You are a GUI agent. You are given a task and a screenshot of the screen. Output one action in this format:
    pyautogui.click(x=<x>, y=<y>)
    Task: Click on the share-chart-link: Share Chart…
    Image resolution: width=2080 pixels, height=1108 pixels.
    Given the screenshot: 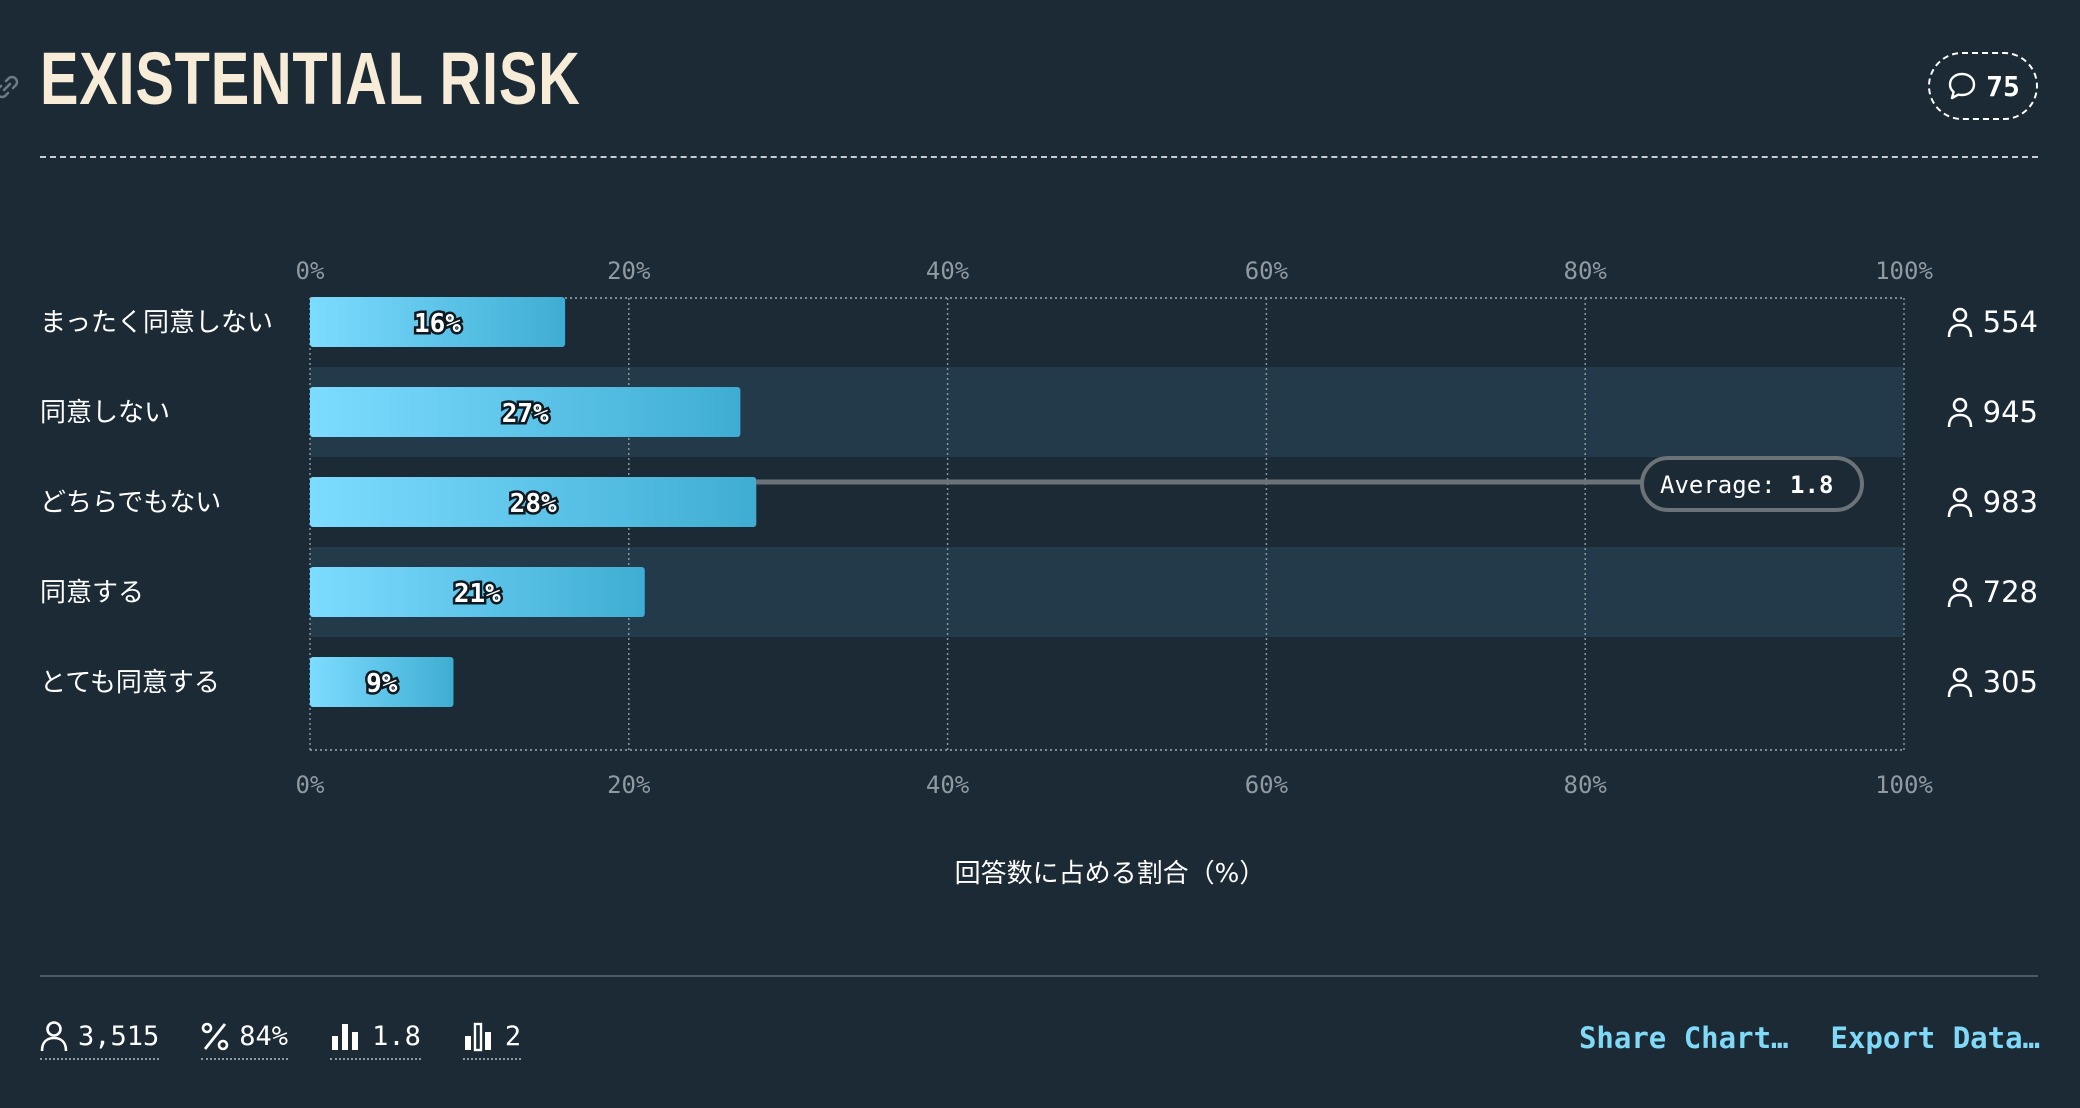 What is the action you would take?
    pyautogui.click(x=1683, y=1038)
    